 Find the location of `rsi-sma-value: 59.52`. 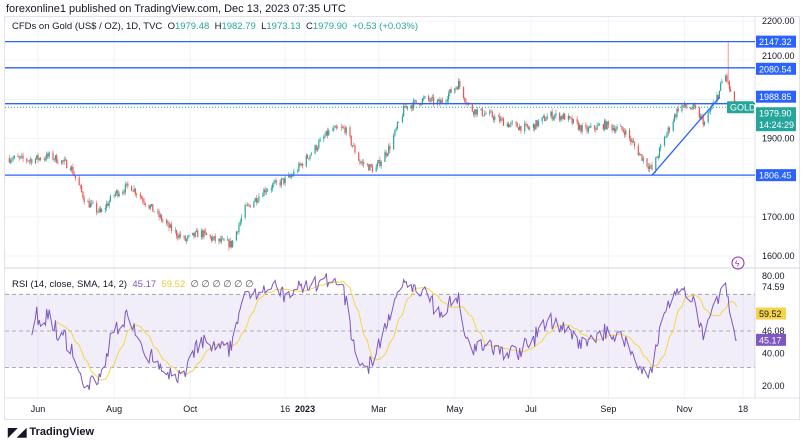

rsi-sma-value: 59.52 is located at coordinates (173, 284).